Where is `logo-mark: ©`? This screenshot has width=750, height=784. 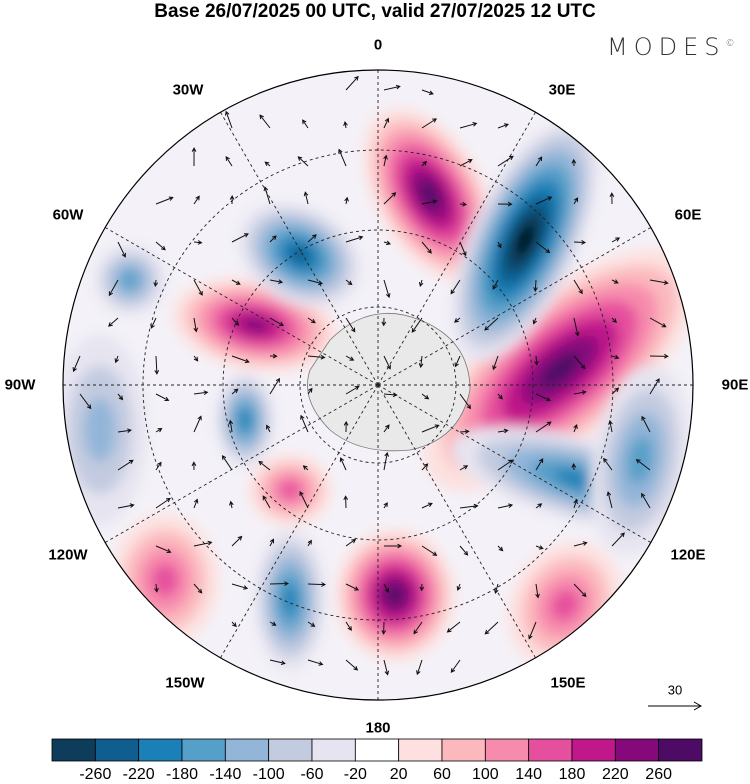 logo-mark: © is located at coordinates (730, 44).